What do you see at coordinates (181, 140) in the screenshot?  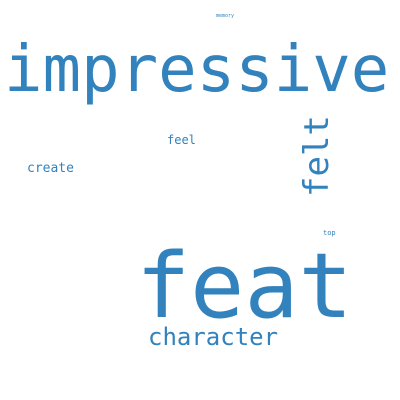 I see `word-feel: feel` at bounding box center [181, 140].